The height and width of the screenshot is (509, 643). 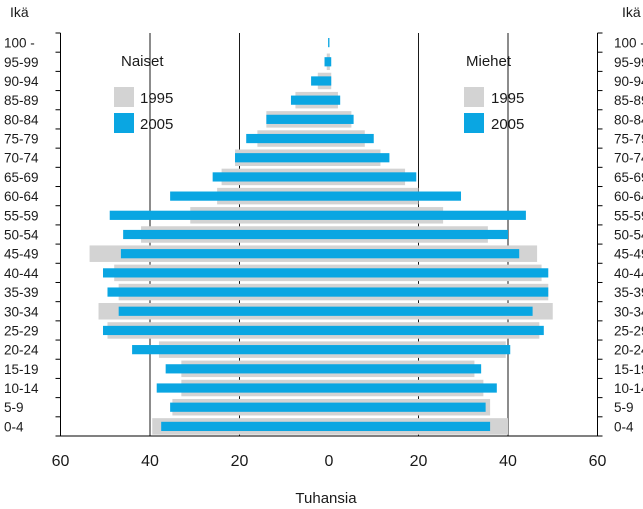 What do you see at coordinates (624, 407) in the screenshot?
I see `age-label-right: 5-9` at bounding box center [624, 407].